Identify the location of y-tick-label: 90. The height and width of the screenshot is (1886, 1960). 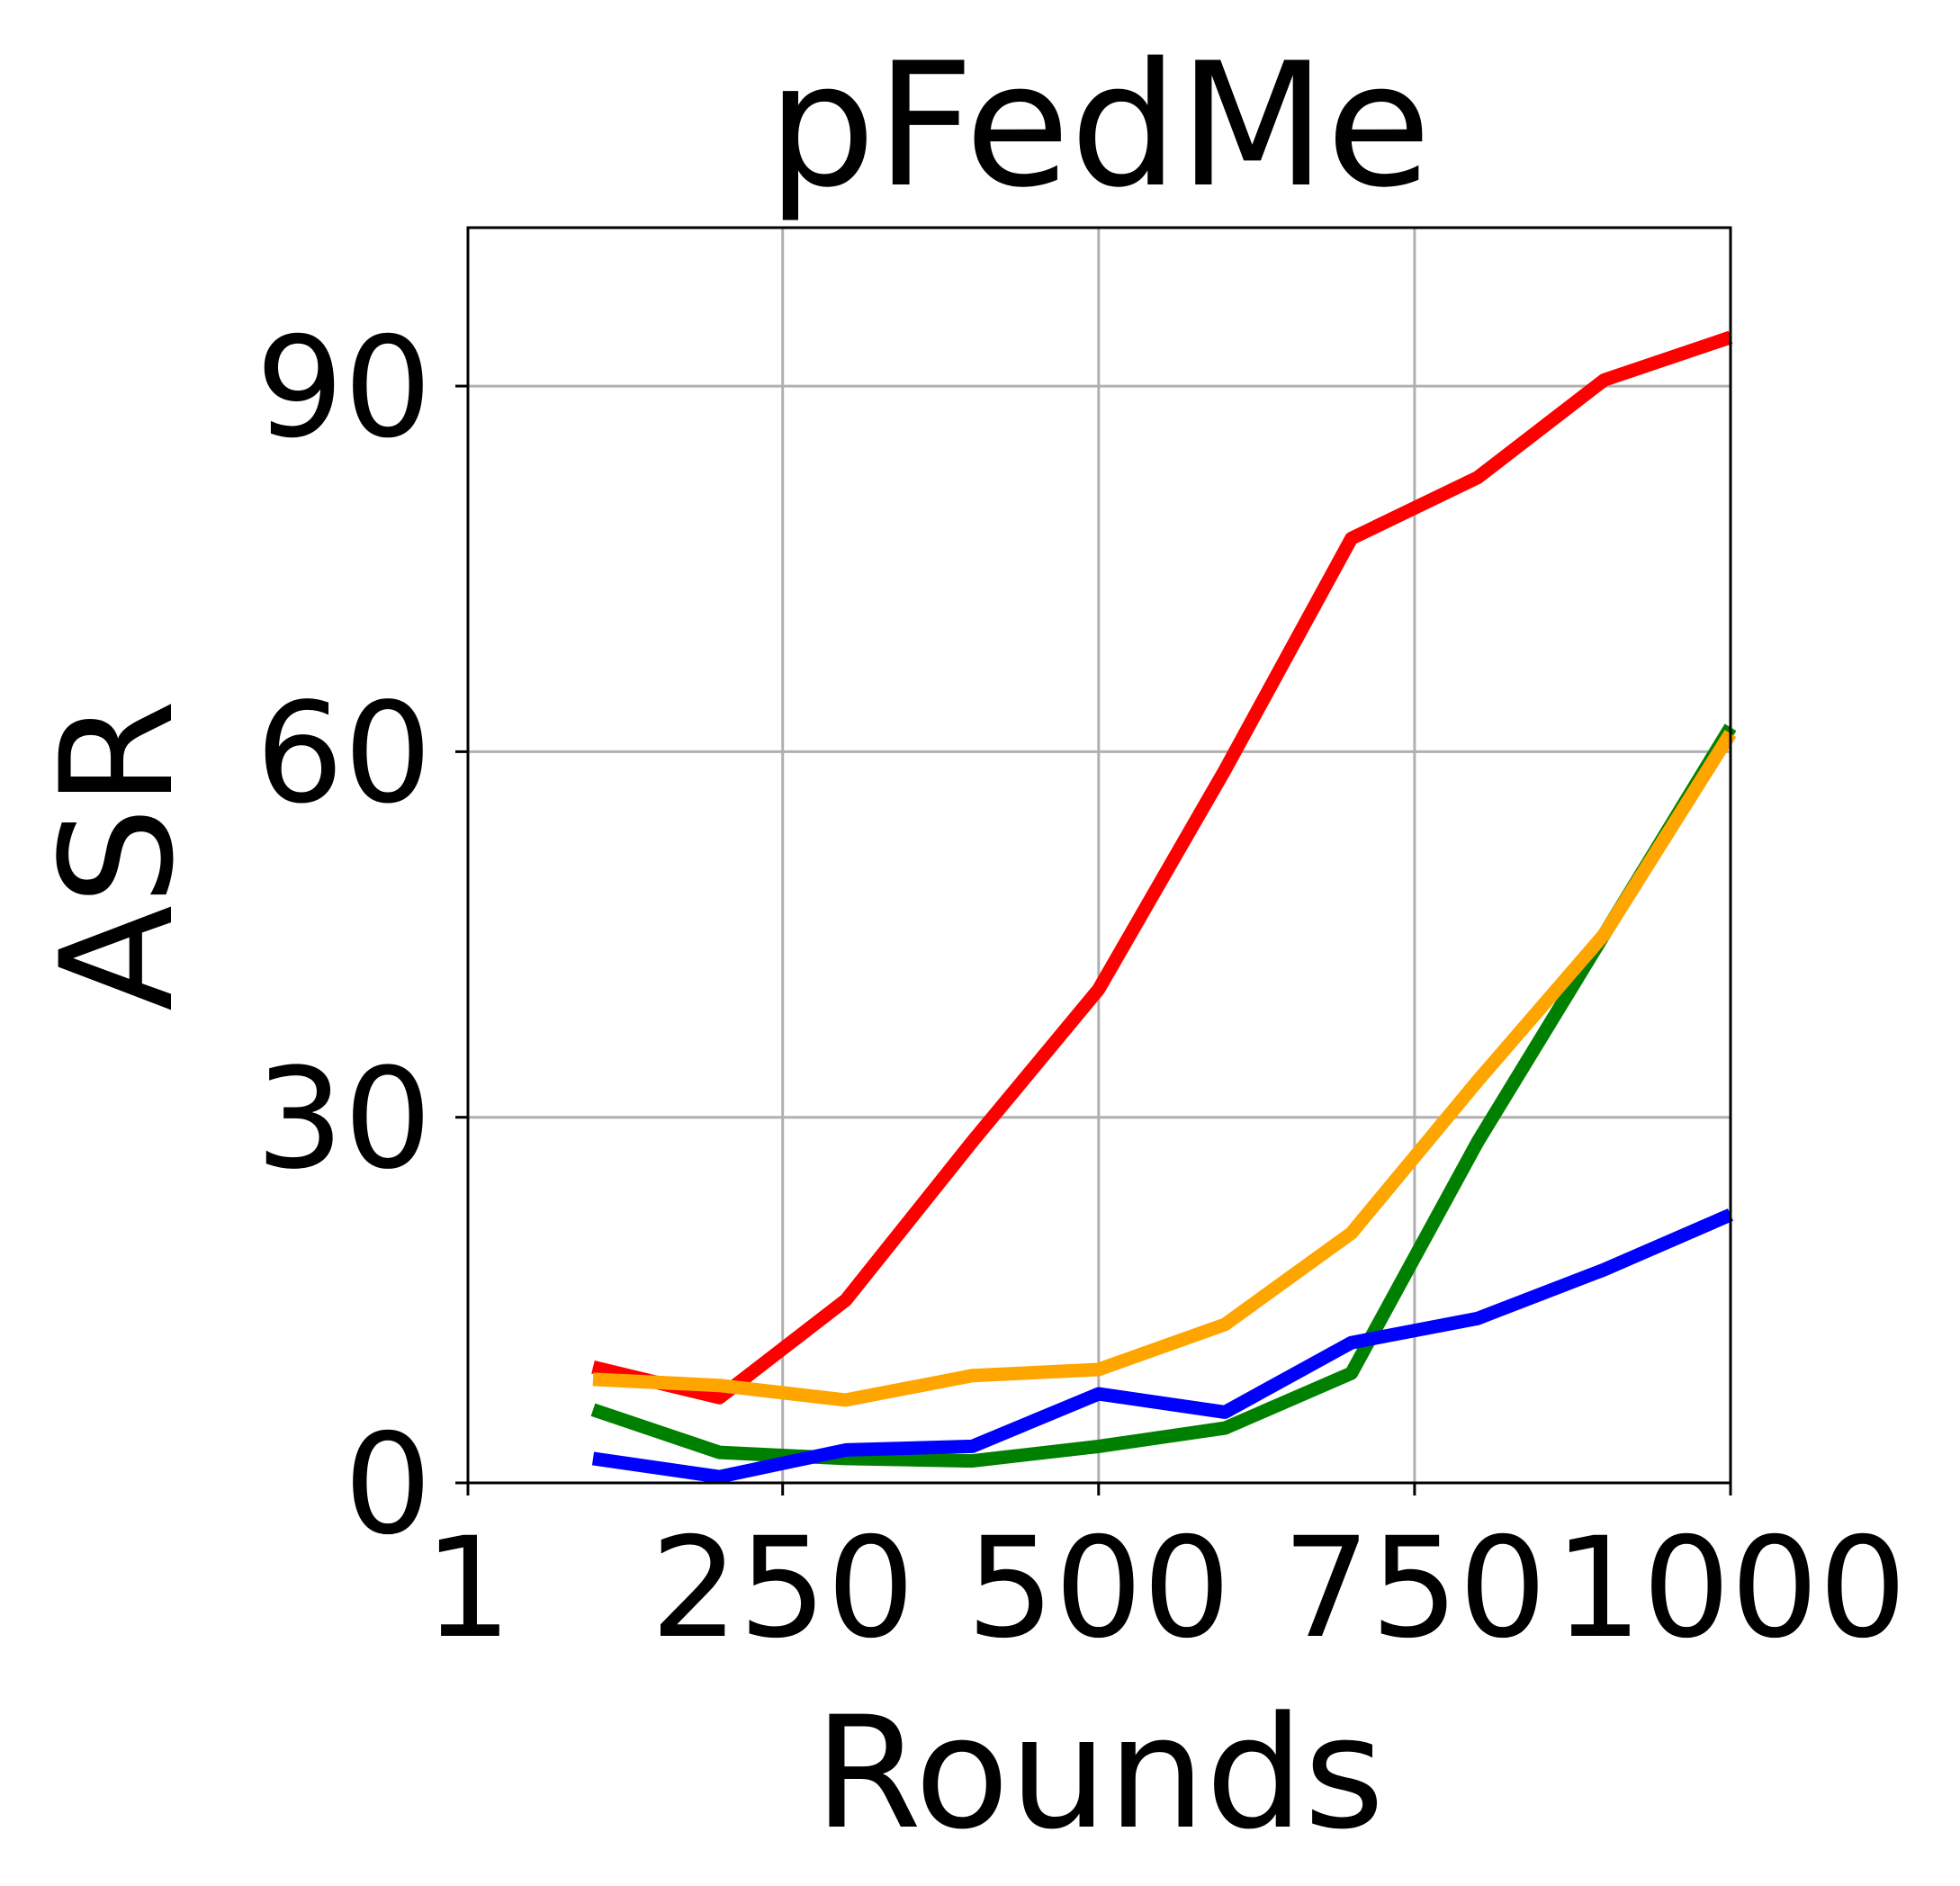
(344, 388).